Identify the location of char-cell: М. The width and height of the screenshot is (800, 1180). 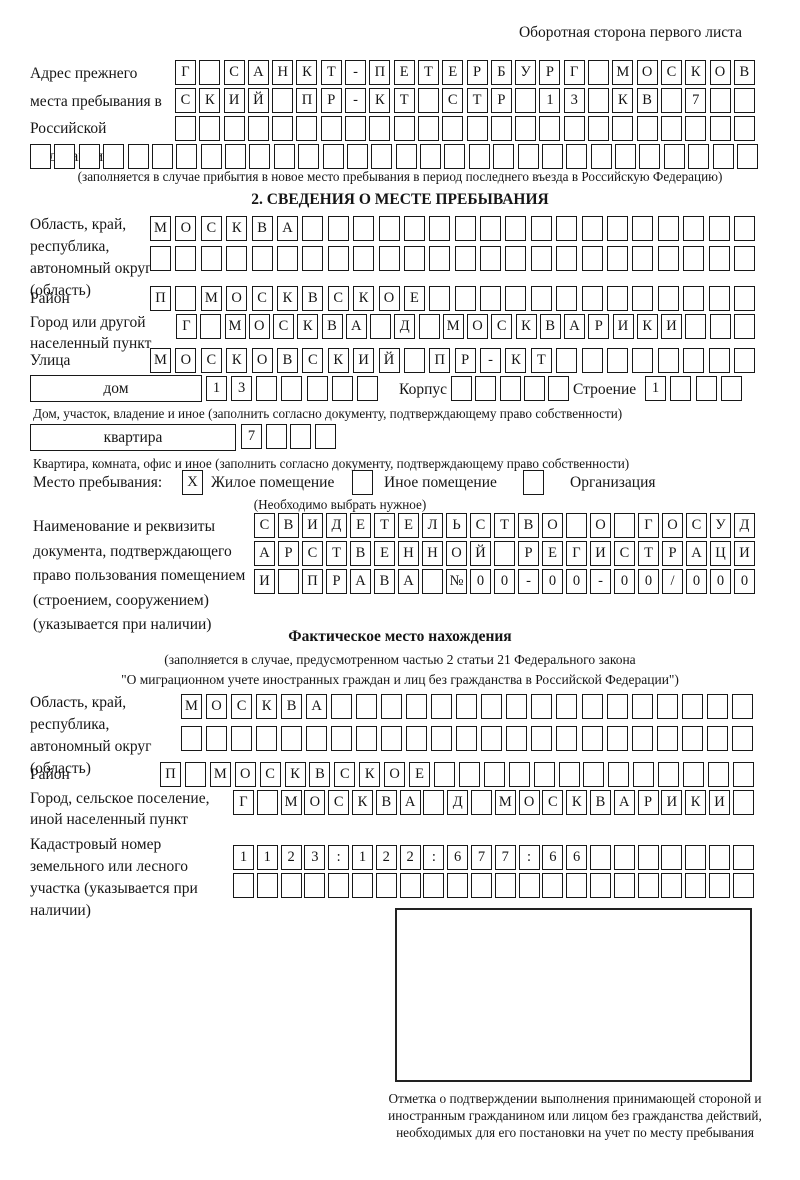
(160, 228).